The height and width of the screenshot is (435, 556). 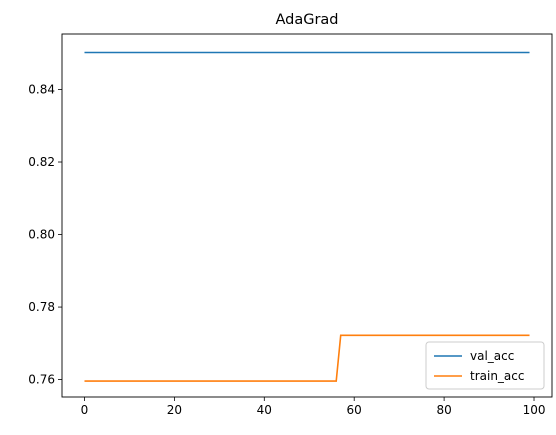 What do you see at coordinates (41, 235) in the screenshot?
I see `y-tick-label: 0.80` at bounding box center [41, 235].